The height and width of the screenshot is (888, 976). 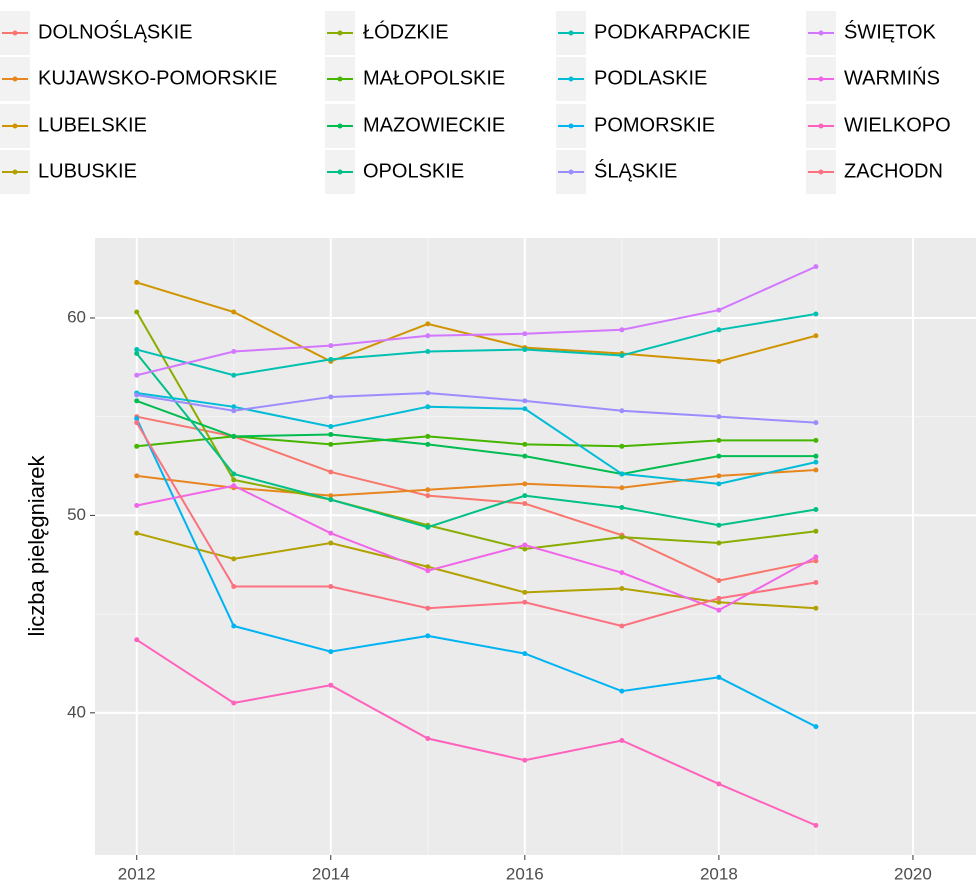 I want to click on legend-label: WIELKOPO, so click(x=897, y=125).